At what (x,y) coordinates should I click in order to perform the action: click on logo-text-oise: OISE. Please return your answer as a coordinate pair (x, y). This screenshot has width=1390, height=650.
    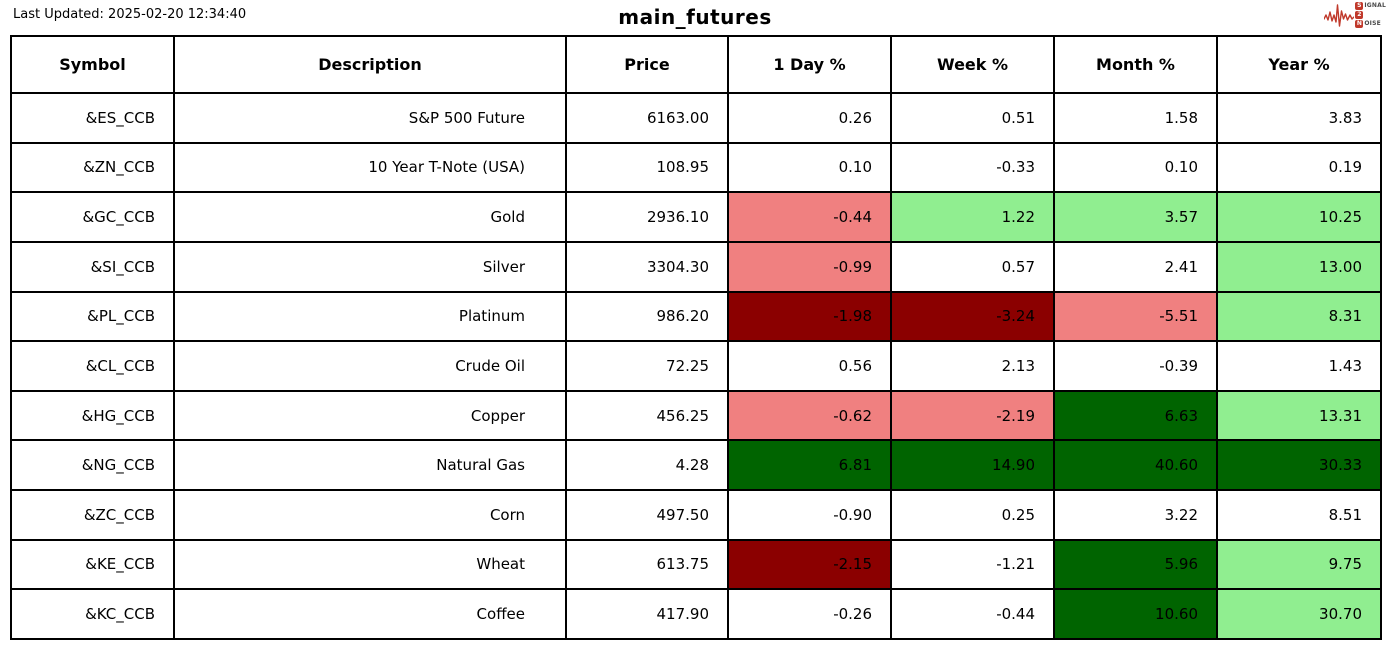
    Looking at the image, I should click on (1372, 23).